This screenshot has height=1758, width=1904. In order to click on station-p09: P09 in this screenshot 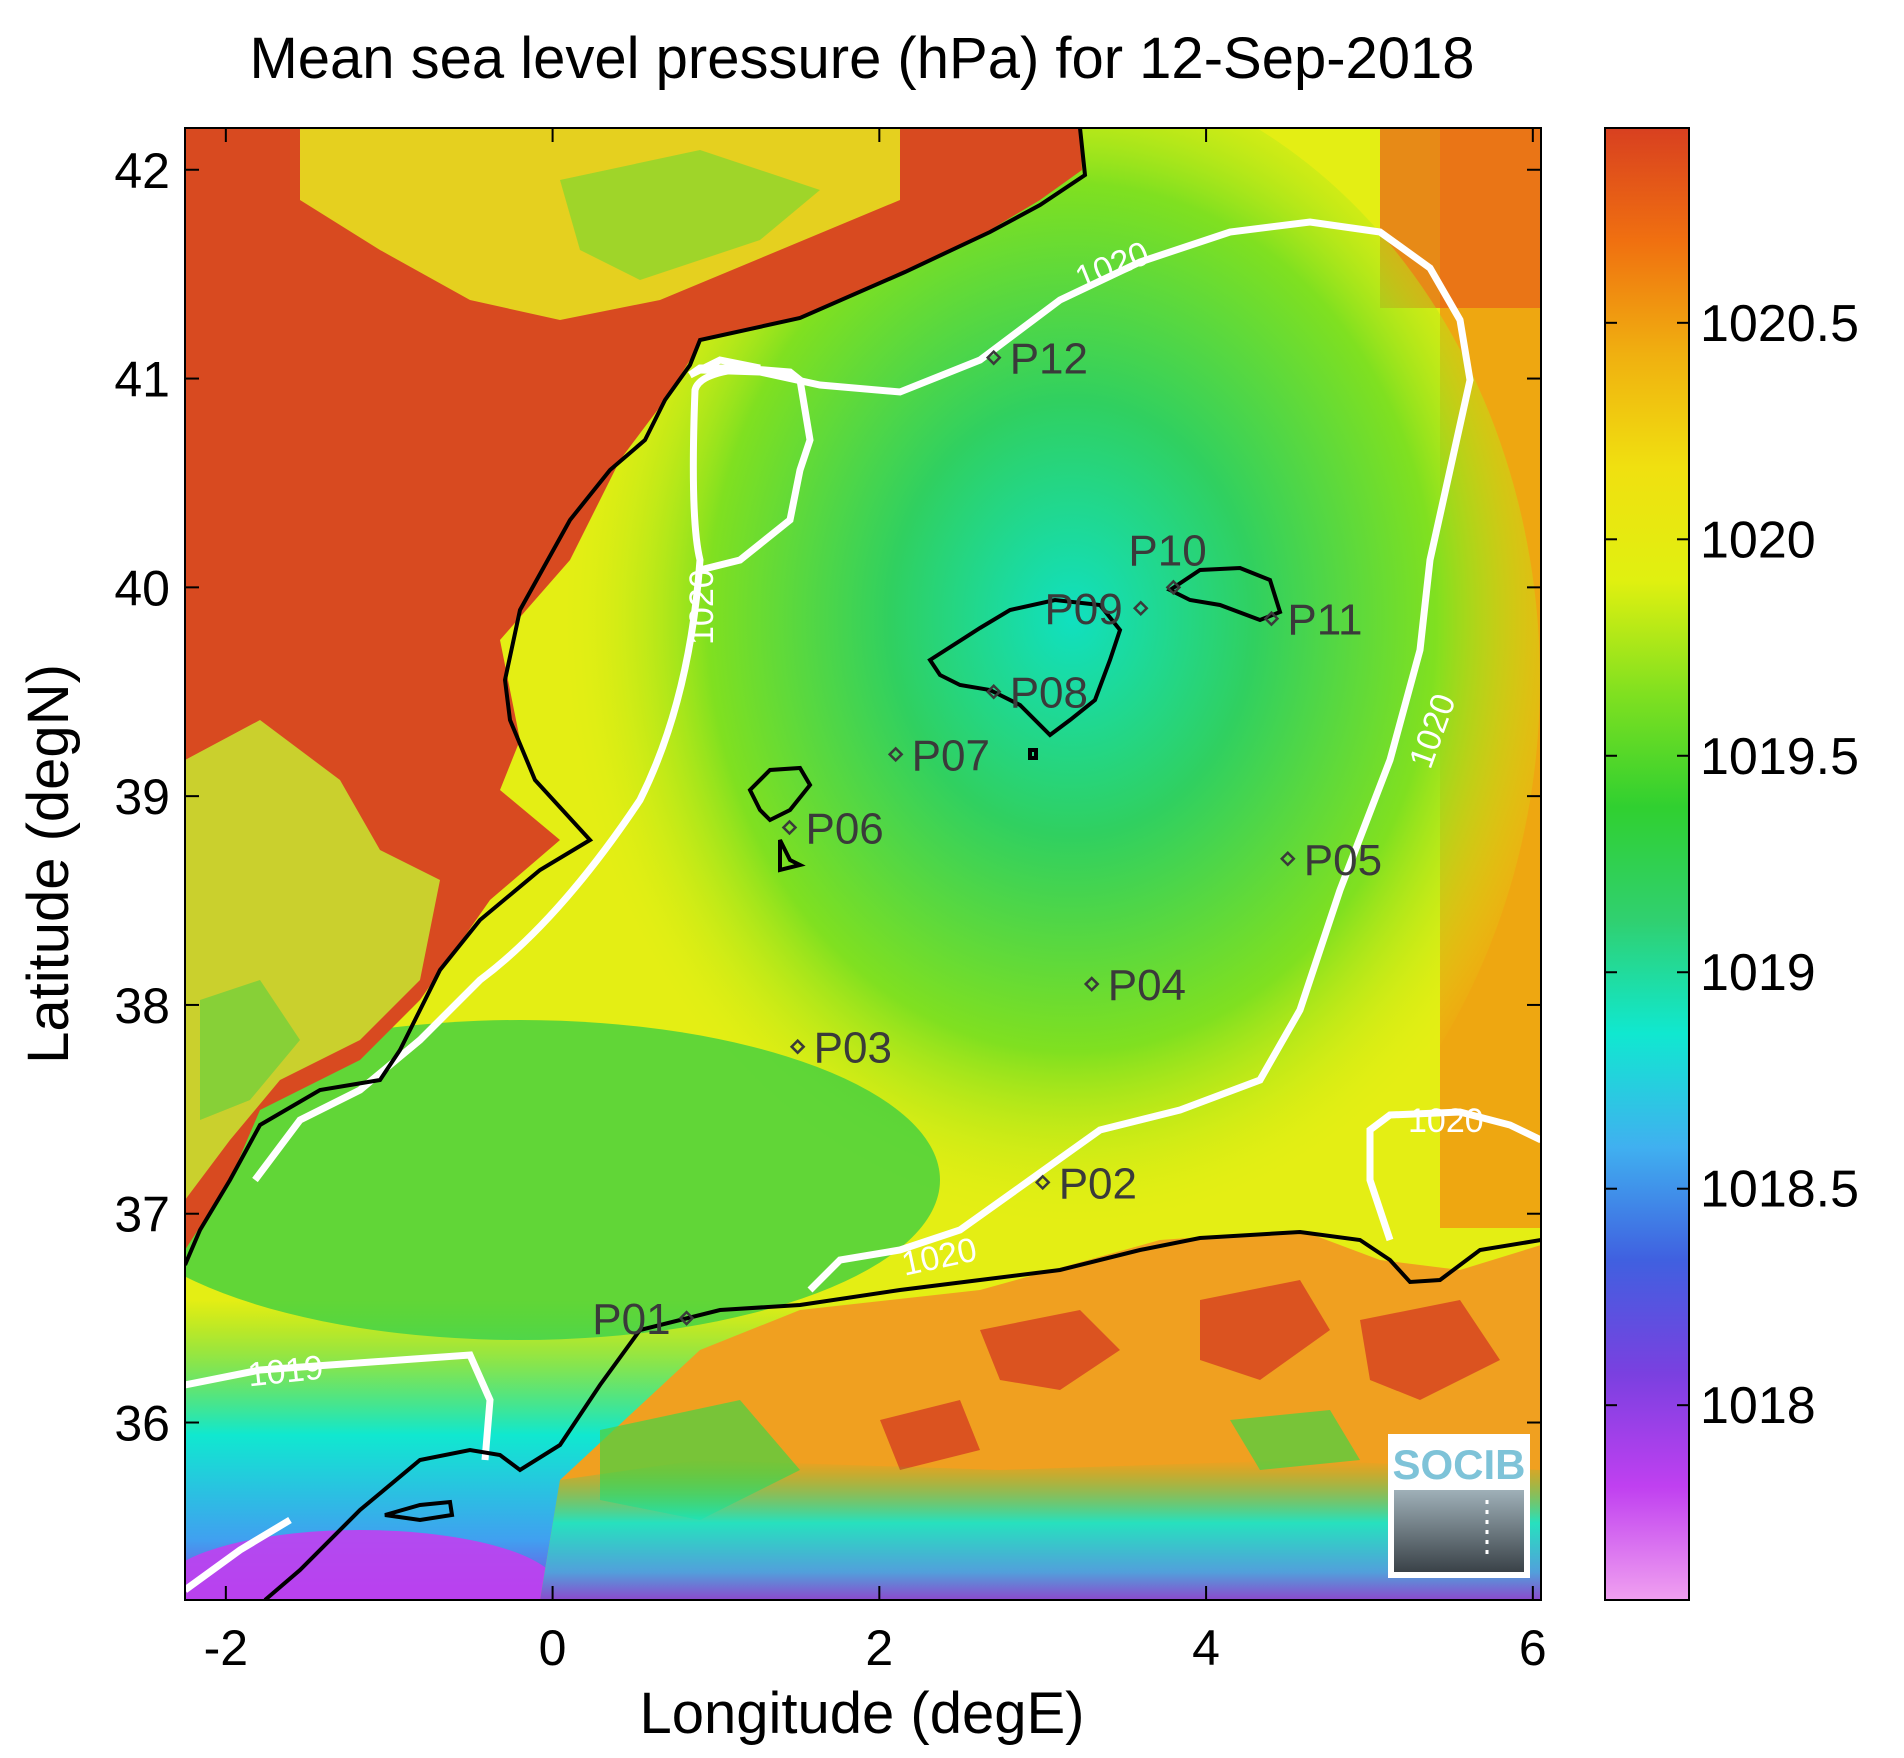, I will do `click(1096, 609)`.